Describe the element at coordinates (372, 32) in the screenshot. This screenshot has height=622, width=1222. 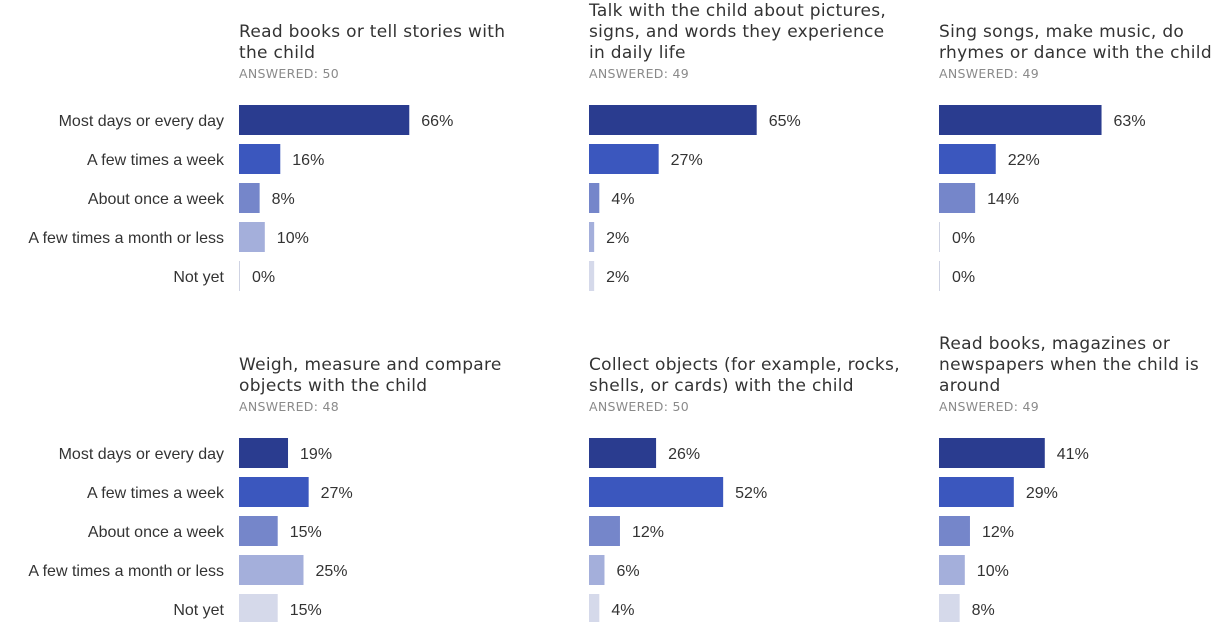
I see `panel-title-line: Read books or tell stories with` at that location.